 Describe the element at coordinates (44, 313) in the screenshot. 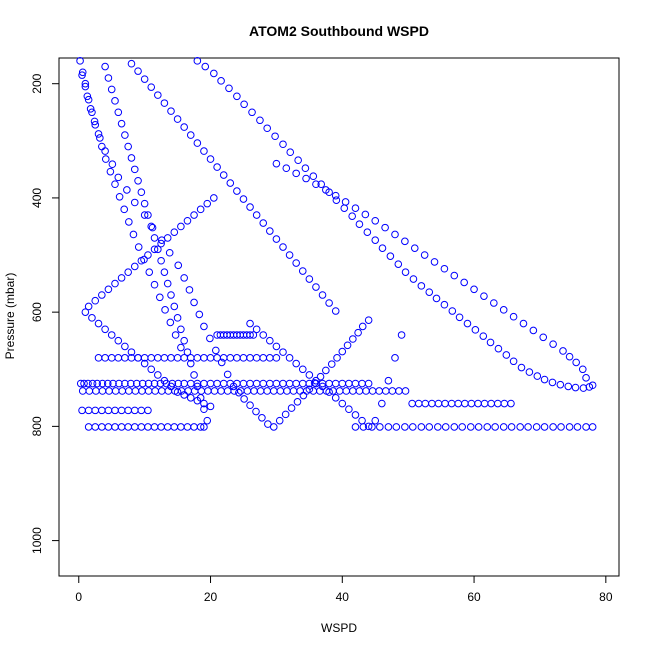

I see `y-axis: 200 400 600 800 1000` at that location.